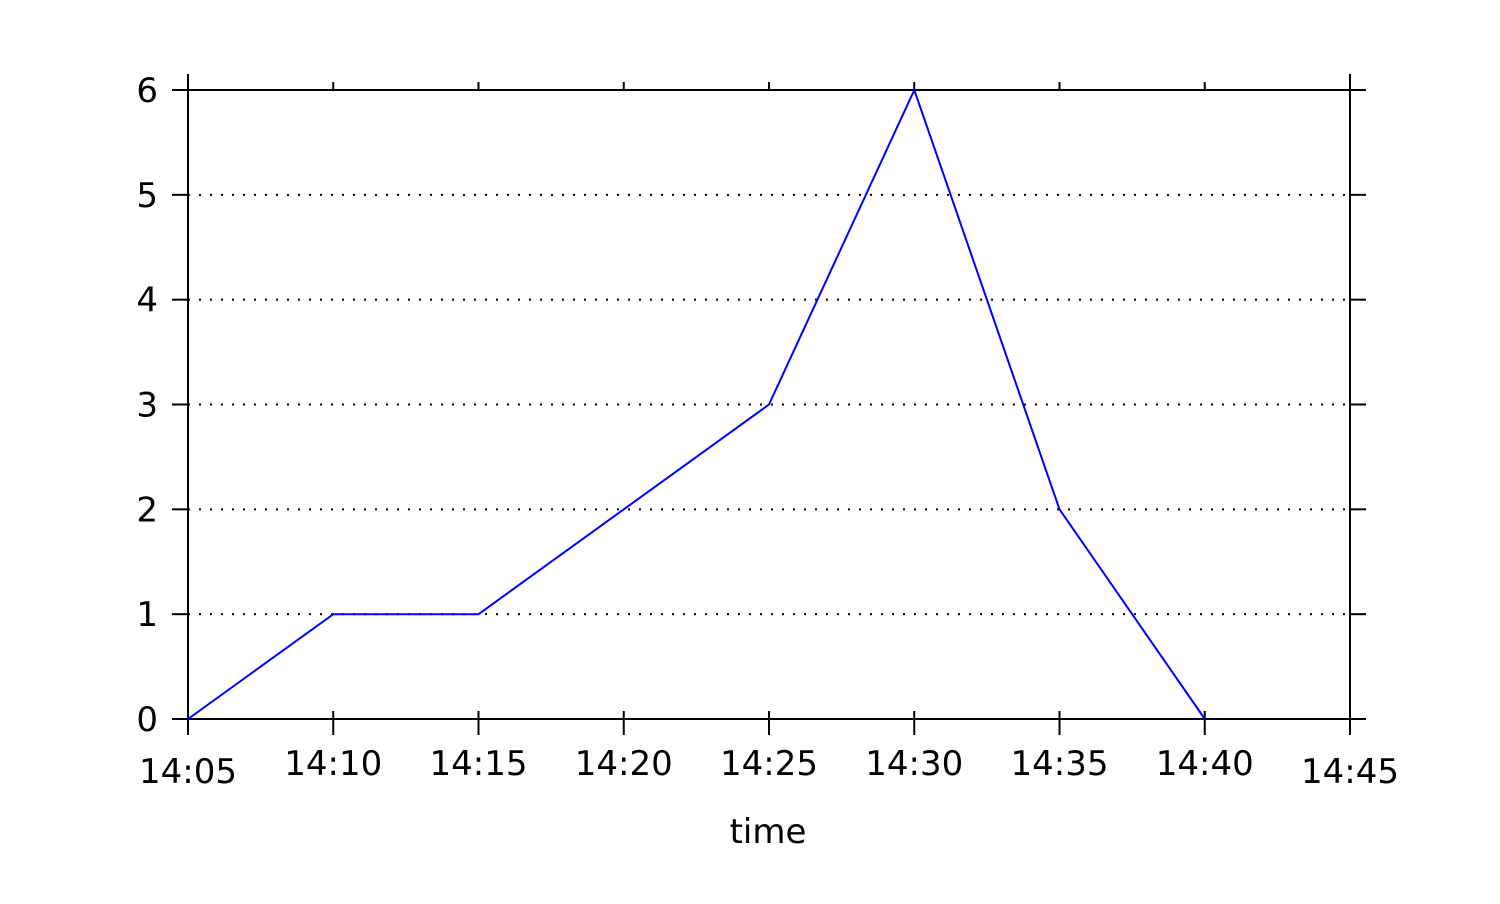  Describe the element at coordinates (768, 832) in the screenshot. I see `x-axis-title: time` at that location.